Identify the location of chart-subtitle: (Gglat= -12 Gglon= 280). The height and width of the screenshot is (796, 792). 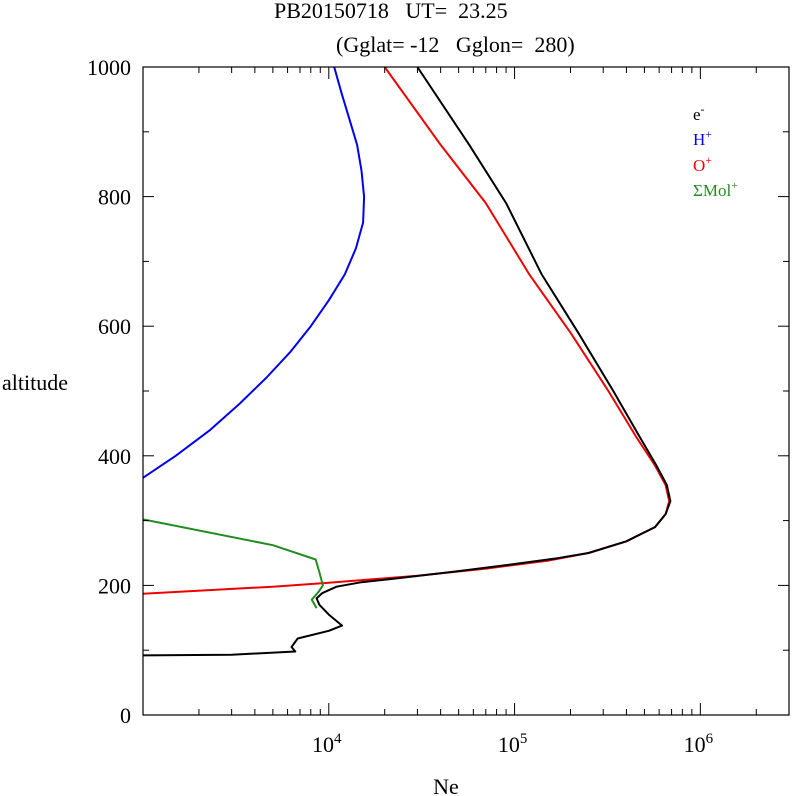
(455, 44).